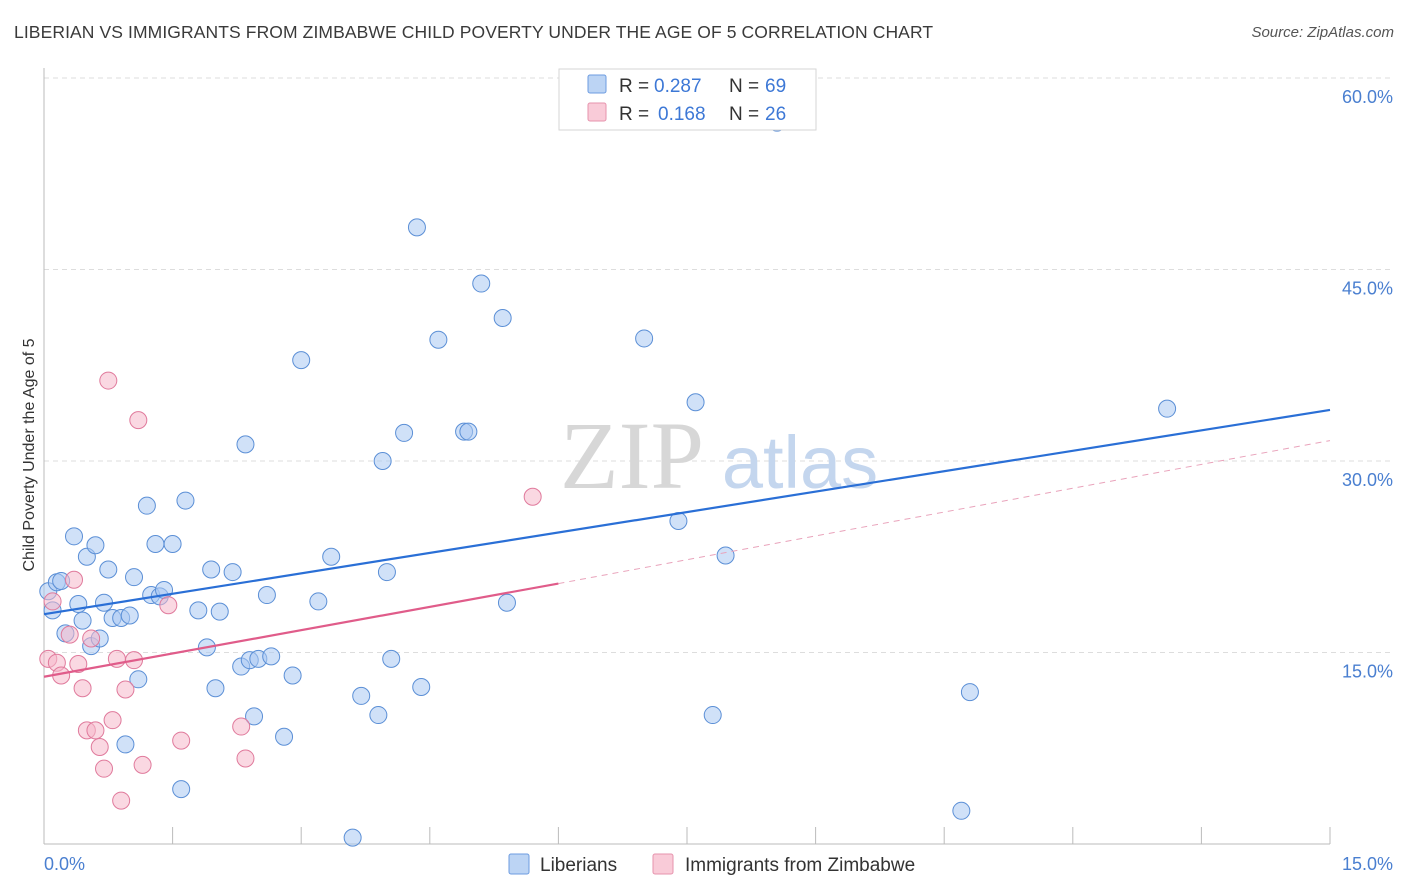 The height and width of the screenshot is (892, 1406). I want to click on x-tick-label-max: 15.0%, so click(1367, 864).